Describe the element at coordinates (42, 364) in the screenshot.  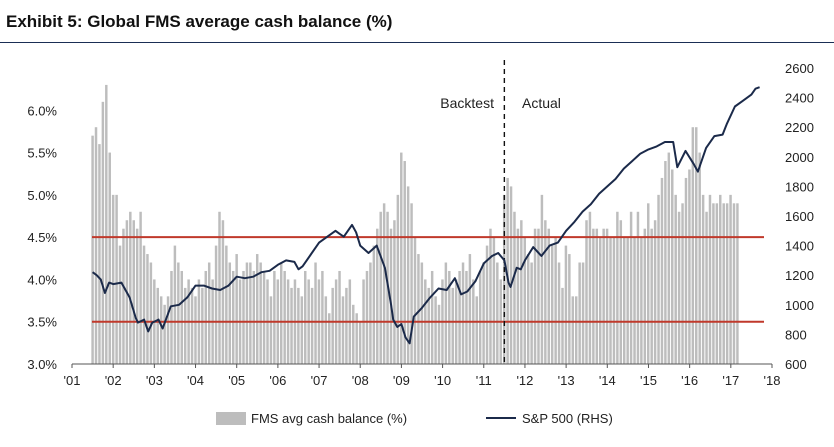
I see `left-tick-label: 3.0%` at that location.